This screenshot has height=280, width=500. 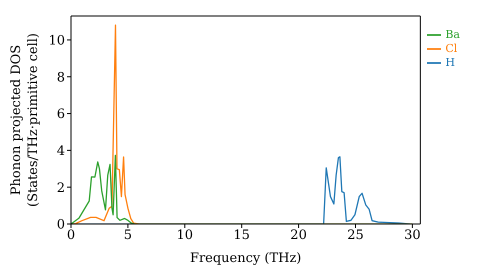 What do you see at coordinates (128, 236) in the screenshot?
I see `x-tick-label: 5` at bounding box center [128, 236].